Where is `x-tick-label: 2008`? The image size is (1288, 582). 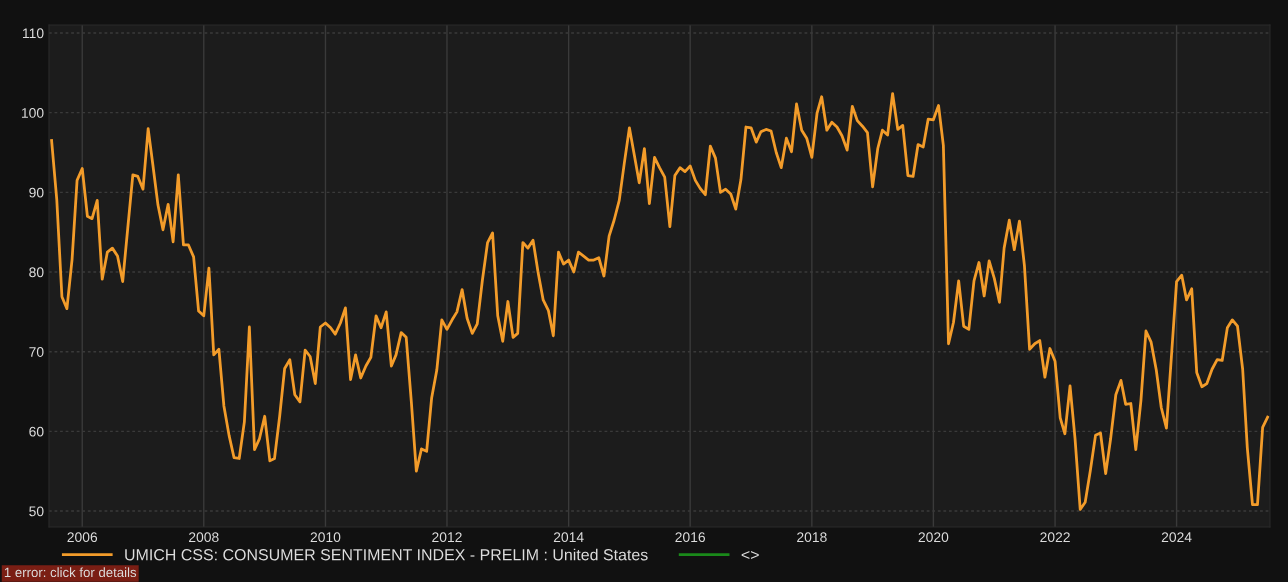 x-tick-label: 2008 is located at coordinates (204, 537).